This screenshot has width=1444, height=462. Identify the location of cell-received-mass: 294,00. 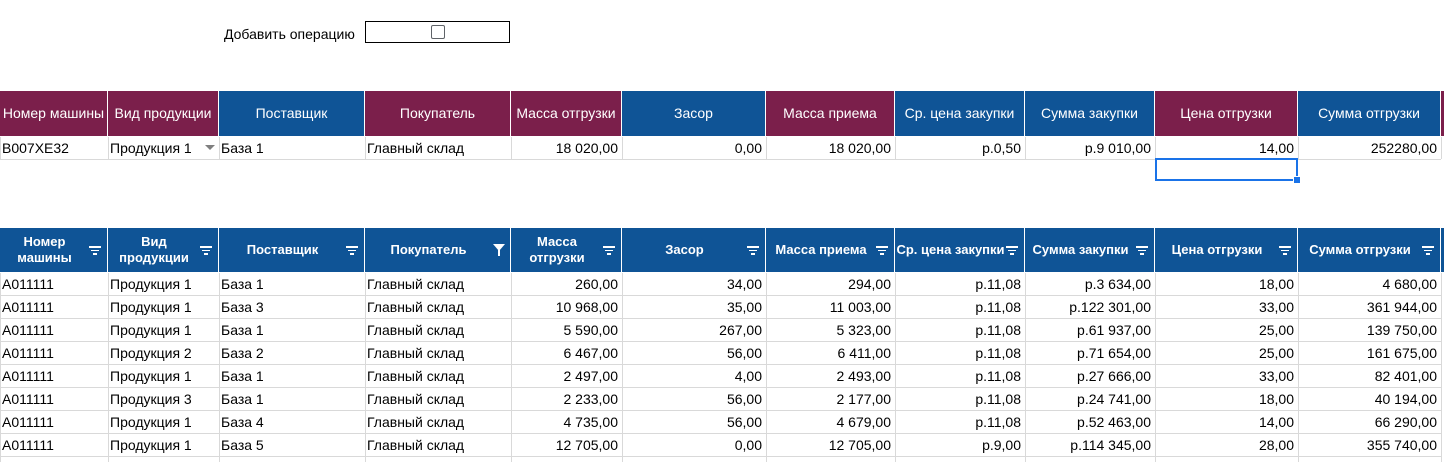
(869, 284).